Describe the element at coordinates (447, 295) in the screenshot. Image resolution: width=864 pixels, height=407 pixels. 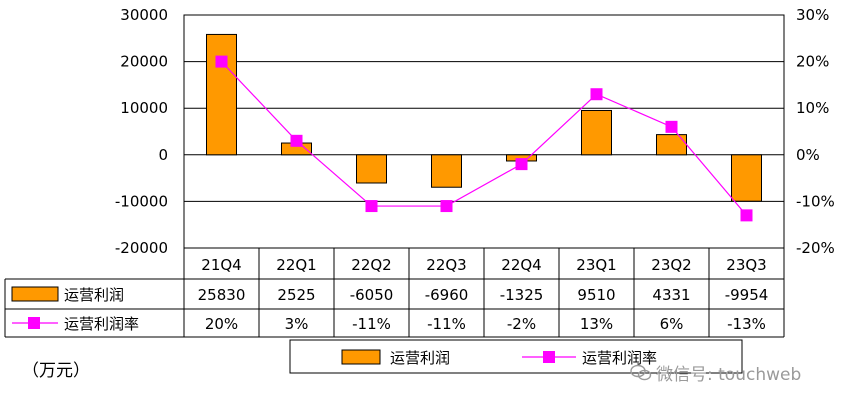
I see `profit-value: -6960` at that location.